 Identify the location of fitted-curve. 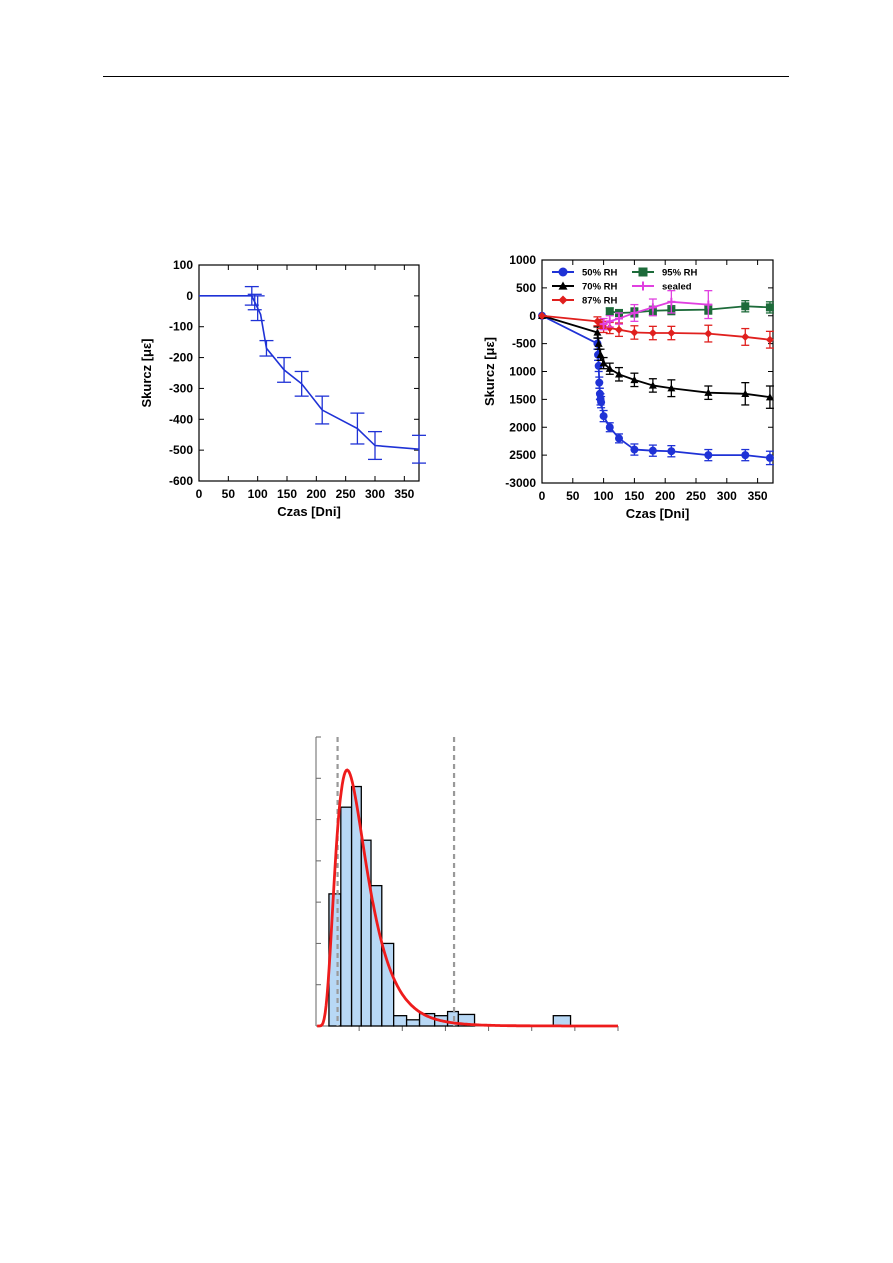
(467, 898).